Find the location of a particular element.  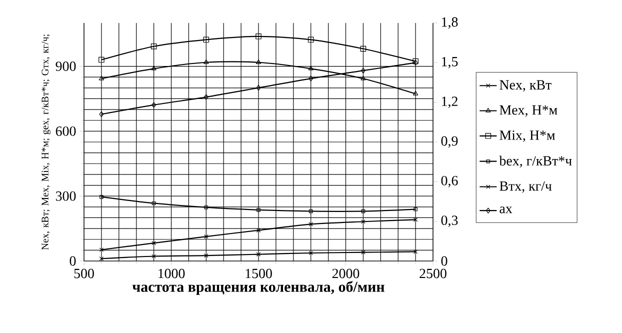

x-tick-label: 1000 is located at coordinates (171, 273).